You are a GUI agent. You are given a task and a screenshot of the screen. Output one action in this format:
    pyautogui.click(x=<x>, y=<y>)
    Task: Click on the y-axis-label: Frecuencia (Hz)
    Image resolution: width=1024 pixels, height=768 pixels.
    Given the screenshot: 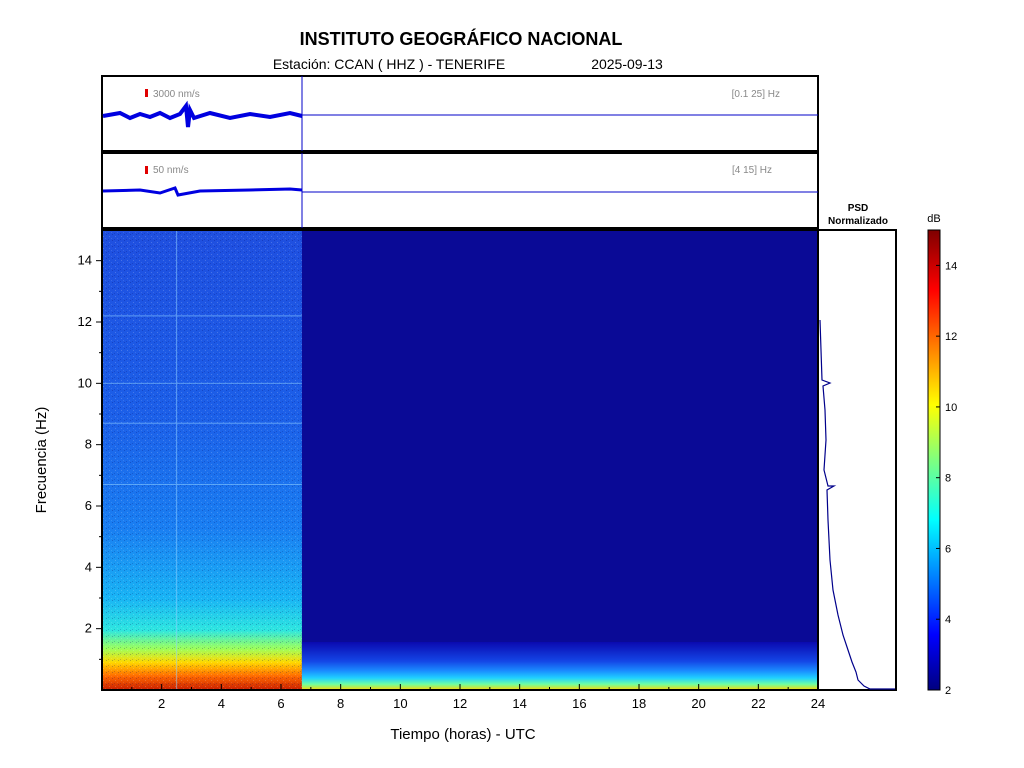 What is the action you would take?
    pyautogui.click(x=41, y=460)
    